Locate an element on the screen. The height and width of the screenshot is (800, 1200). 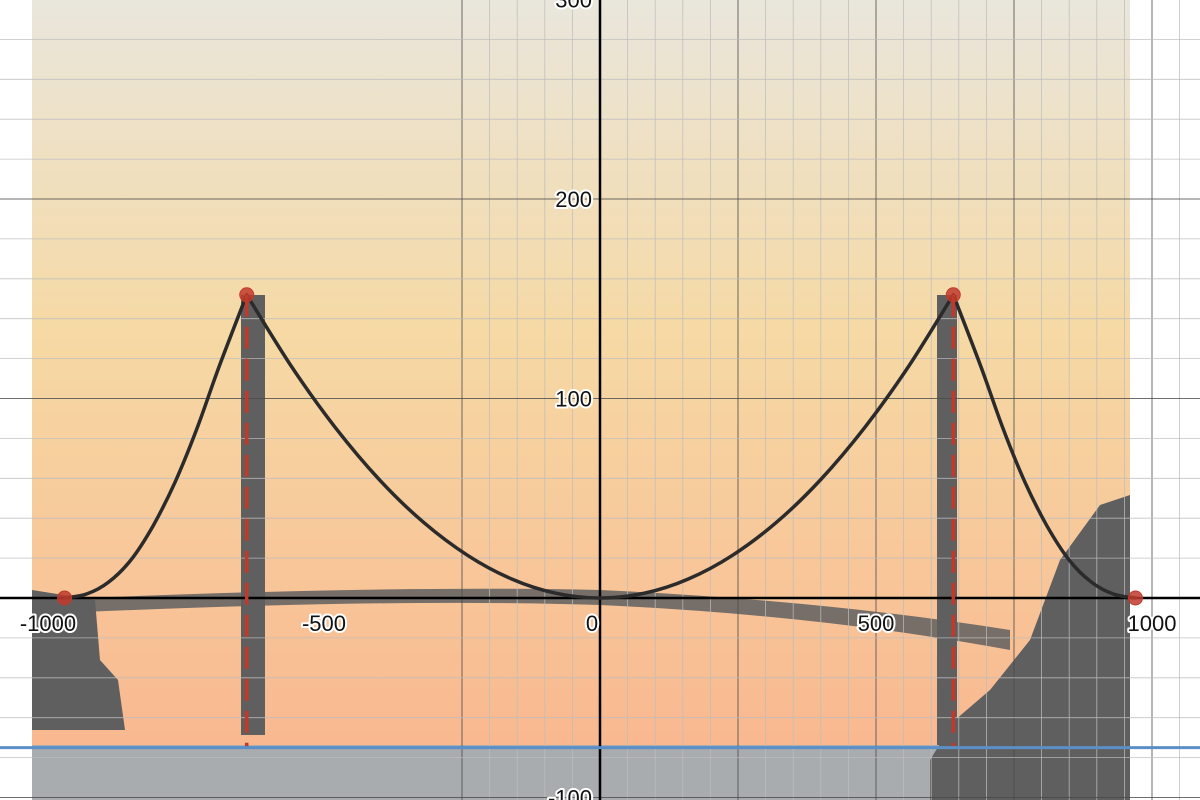
left-tower-silhouette is located at coordinates (253, 515).